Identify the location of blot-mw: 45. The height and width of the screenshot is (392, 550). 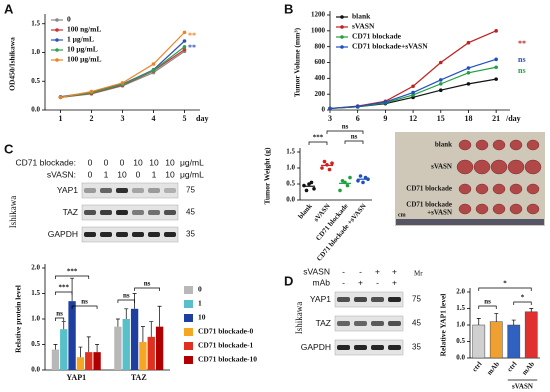
(416, 323).